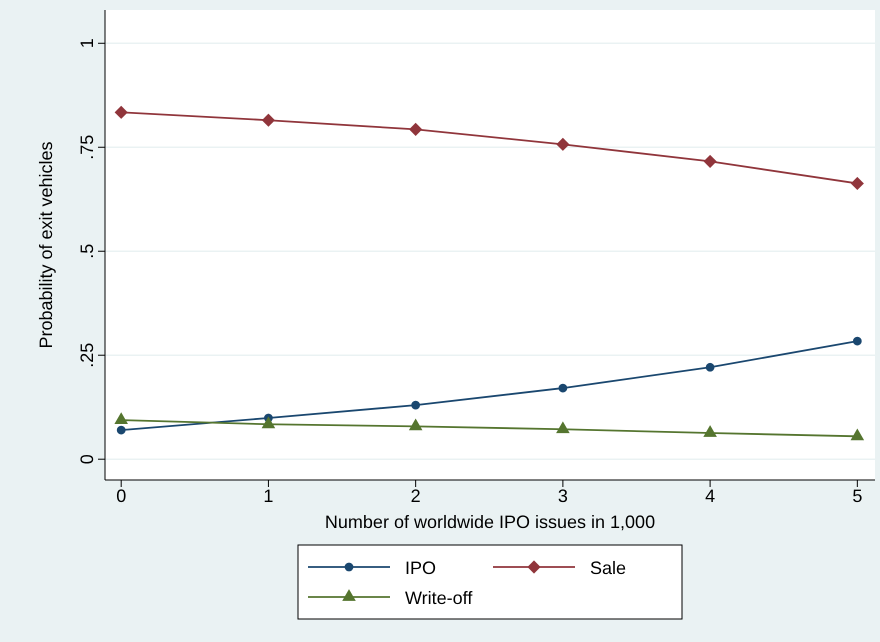 The height and width of the screenshot is (642, 880). What do you see at coordinates (87, 459) in the screenshot?
I see `y-tick-label: 0` at bounding box center [87, 459].